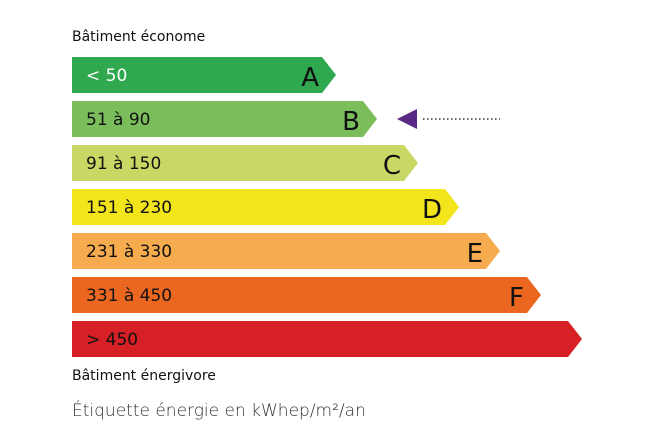 This screenshot has height=441, width=667. I want to click on class-bar-D: 151 à 230 D, so click(265, 207).